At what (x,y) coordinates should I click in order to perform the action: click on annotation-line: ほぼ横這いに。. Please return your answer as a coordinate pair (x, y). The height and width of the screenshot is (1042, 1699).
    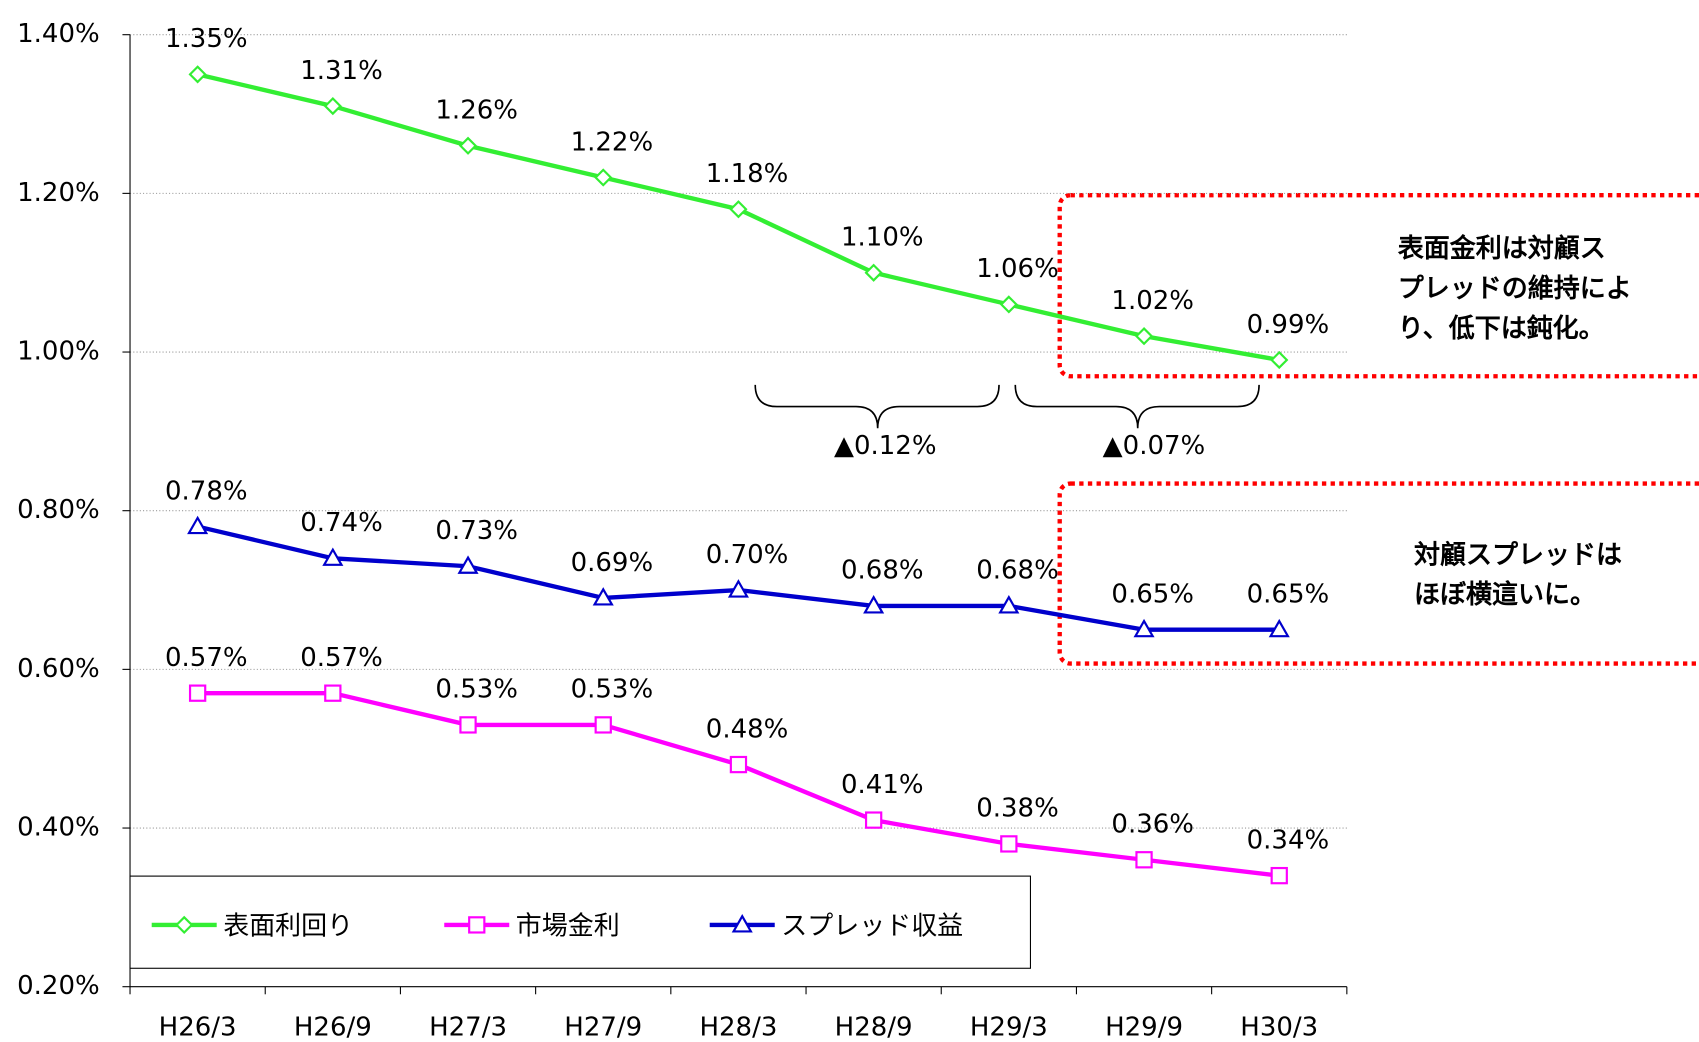
    Looking at the image, I should click on (1505, 594).